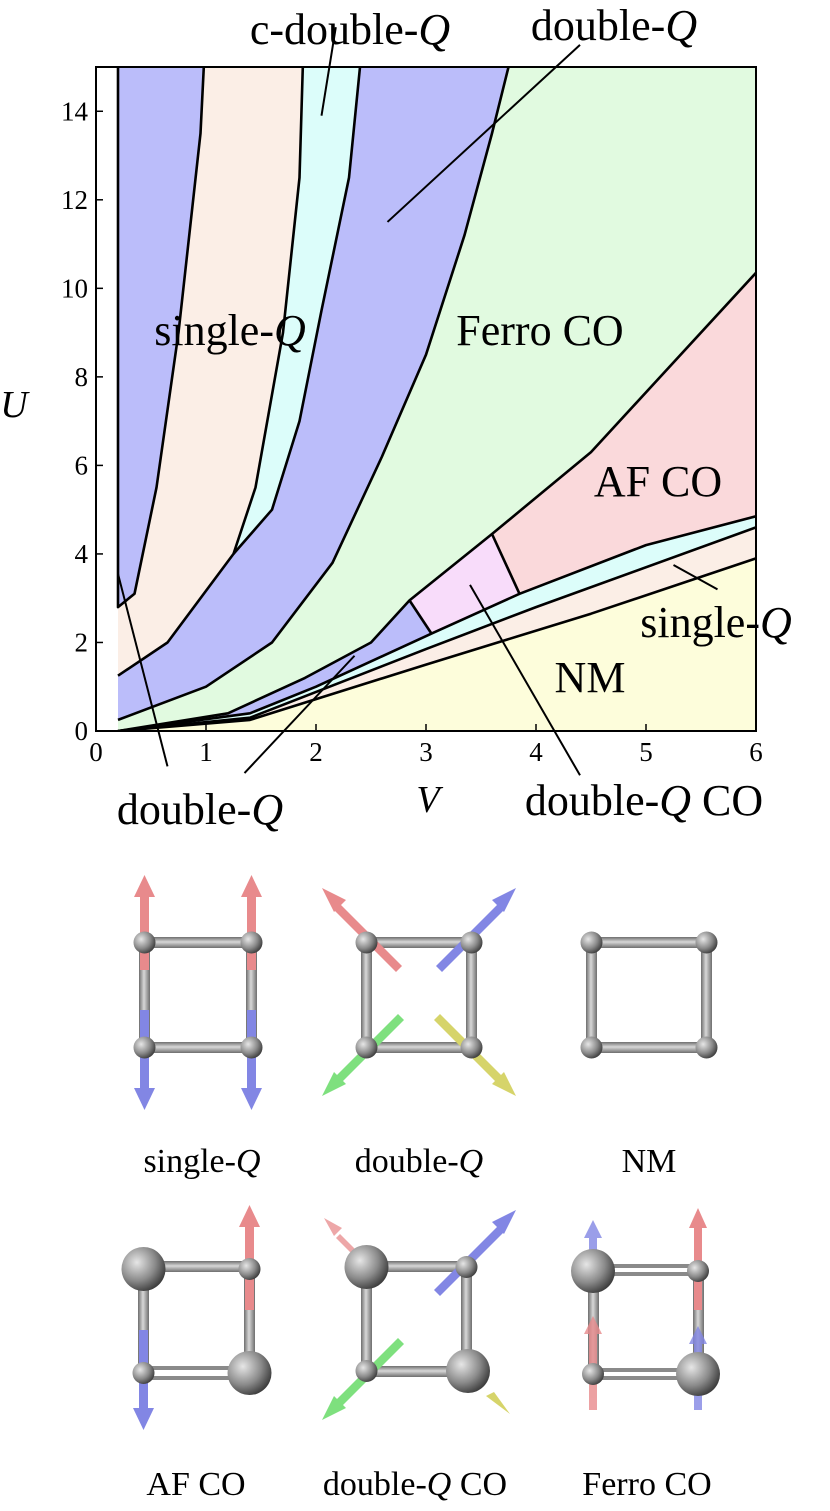 The height and width of the screenshot is (1511, 830). I want to click on spin-config-af-co: AF CO, so click(196, 1354).